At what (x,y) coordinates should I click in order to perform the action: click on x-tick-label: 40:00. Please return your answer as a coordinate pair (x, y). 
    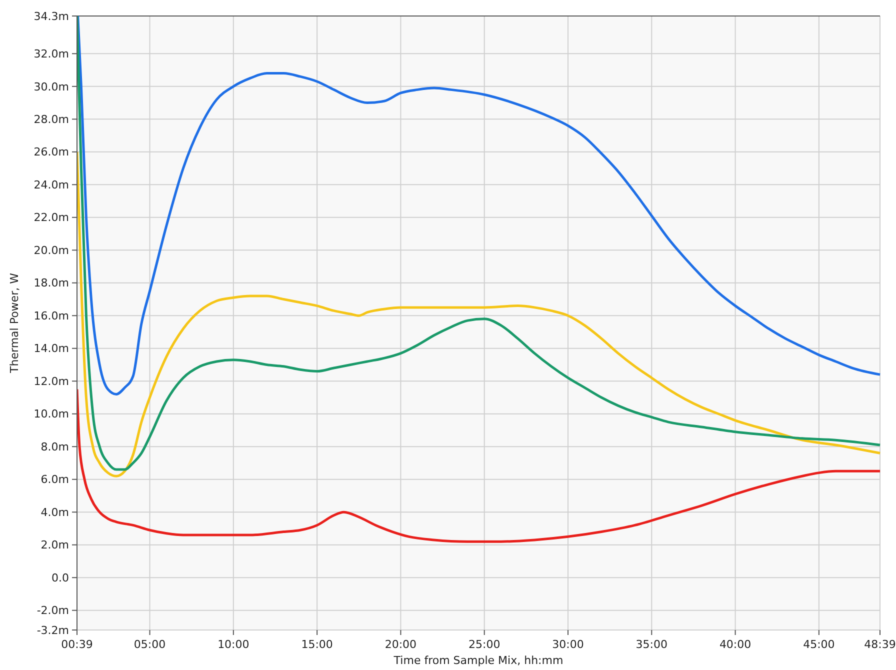
    Looking at the image, I should click on (735, 644).